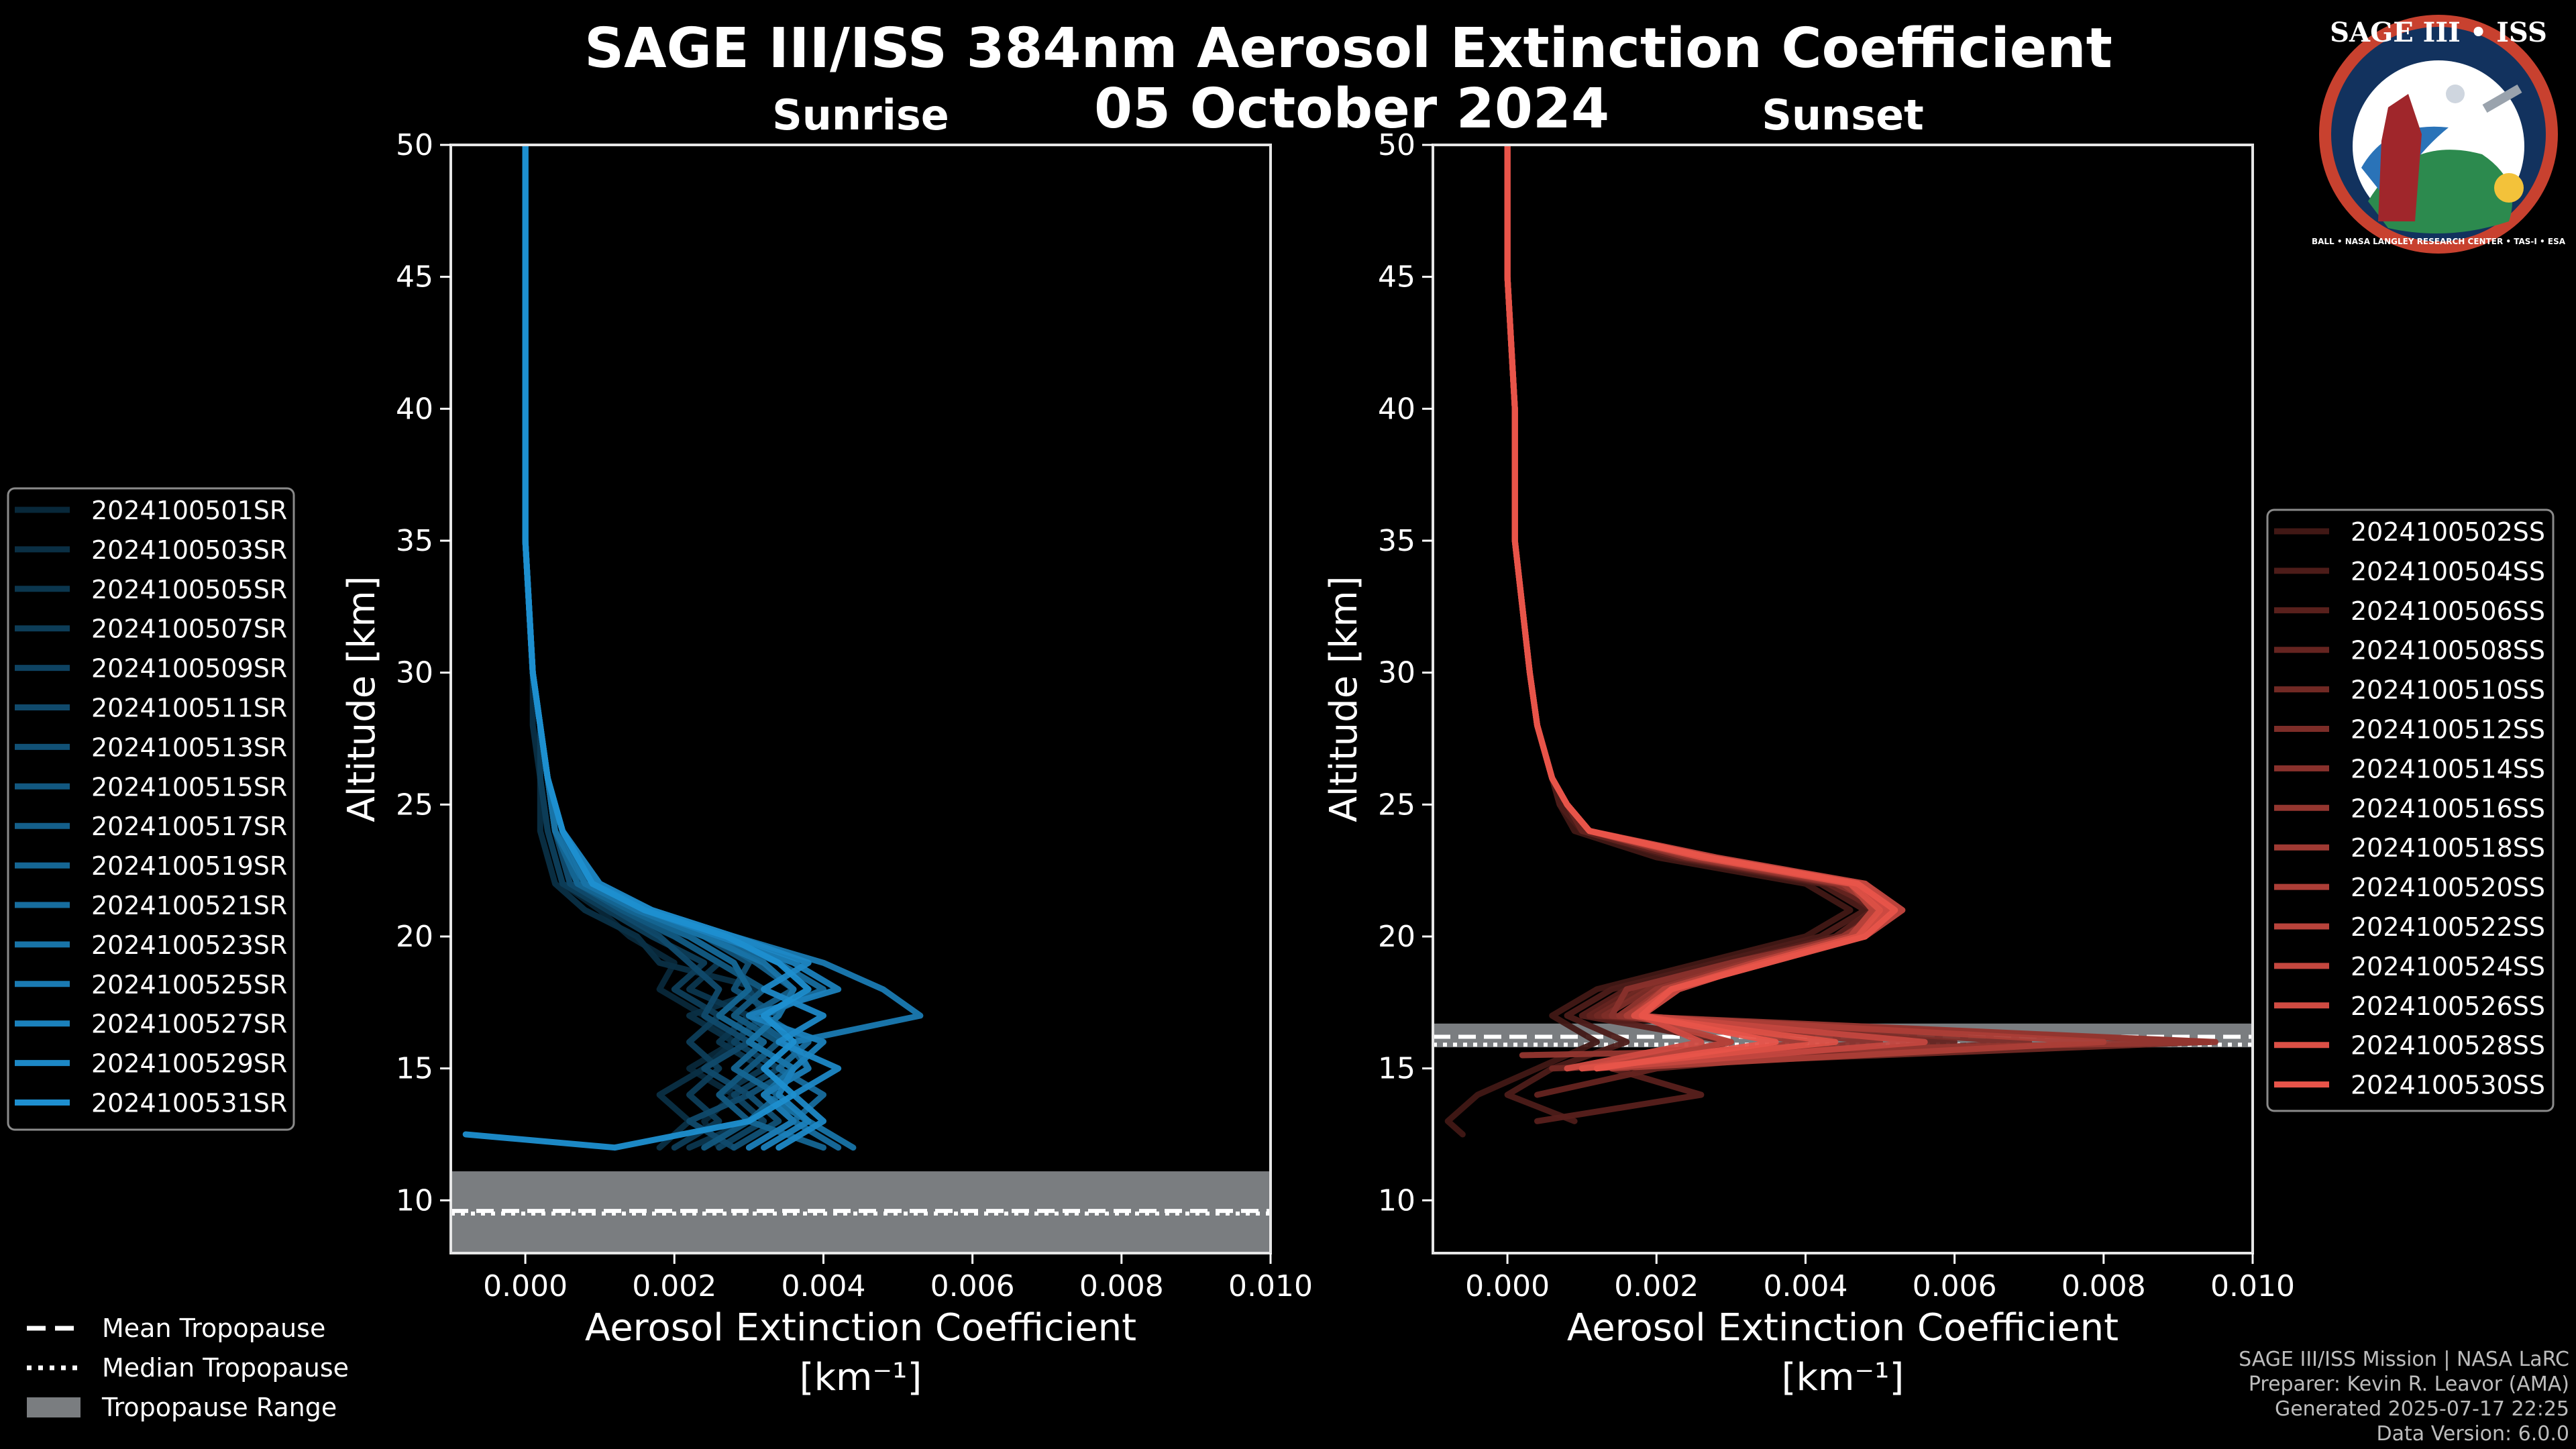 Image resolution: width=2576 pixels, height=1449 pixels. Describe the element at coordinates (2448, 848) in the screenshot. I see `legend-label-2024100518SS: 2024100518SS` at that location.